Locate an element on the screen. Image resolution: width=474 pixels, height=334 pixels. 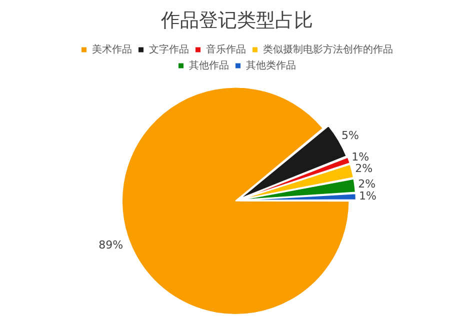
legend-label: 类似摄制电影方法创作的作品 is located at coordinates (328, 49).